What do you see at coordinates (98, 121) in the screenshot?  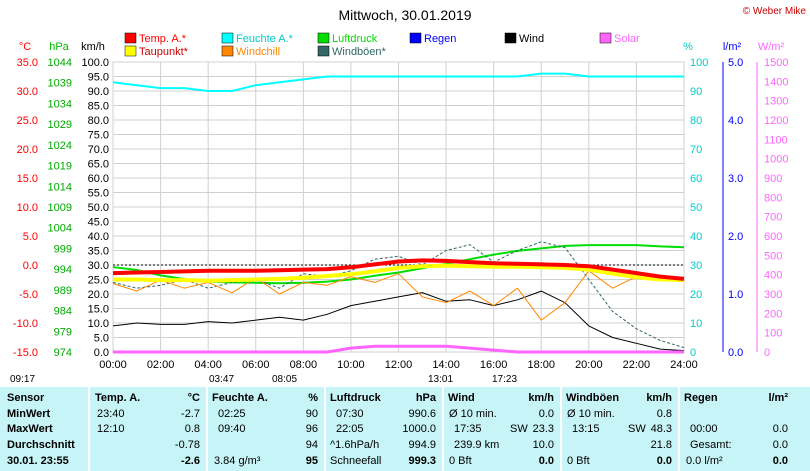 I see `tick-speed: 80.0` at bounding box center [98, 121].